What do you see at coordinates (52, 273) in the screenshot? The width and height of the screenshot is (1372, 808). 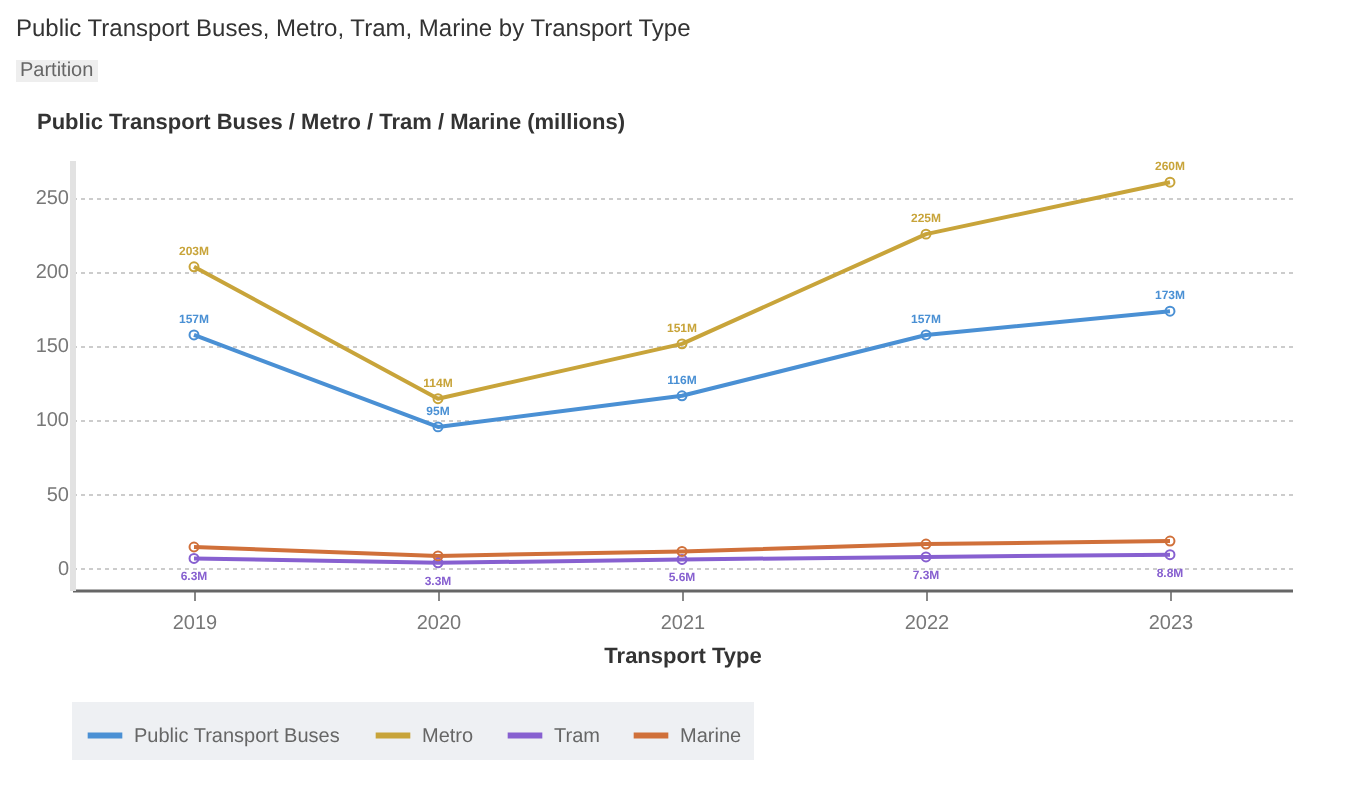 I see `y-tick-label: 200` at bounding box center [52, 273].